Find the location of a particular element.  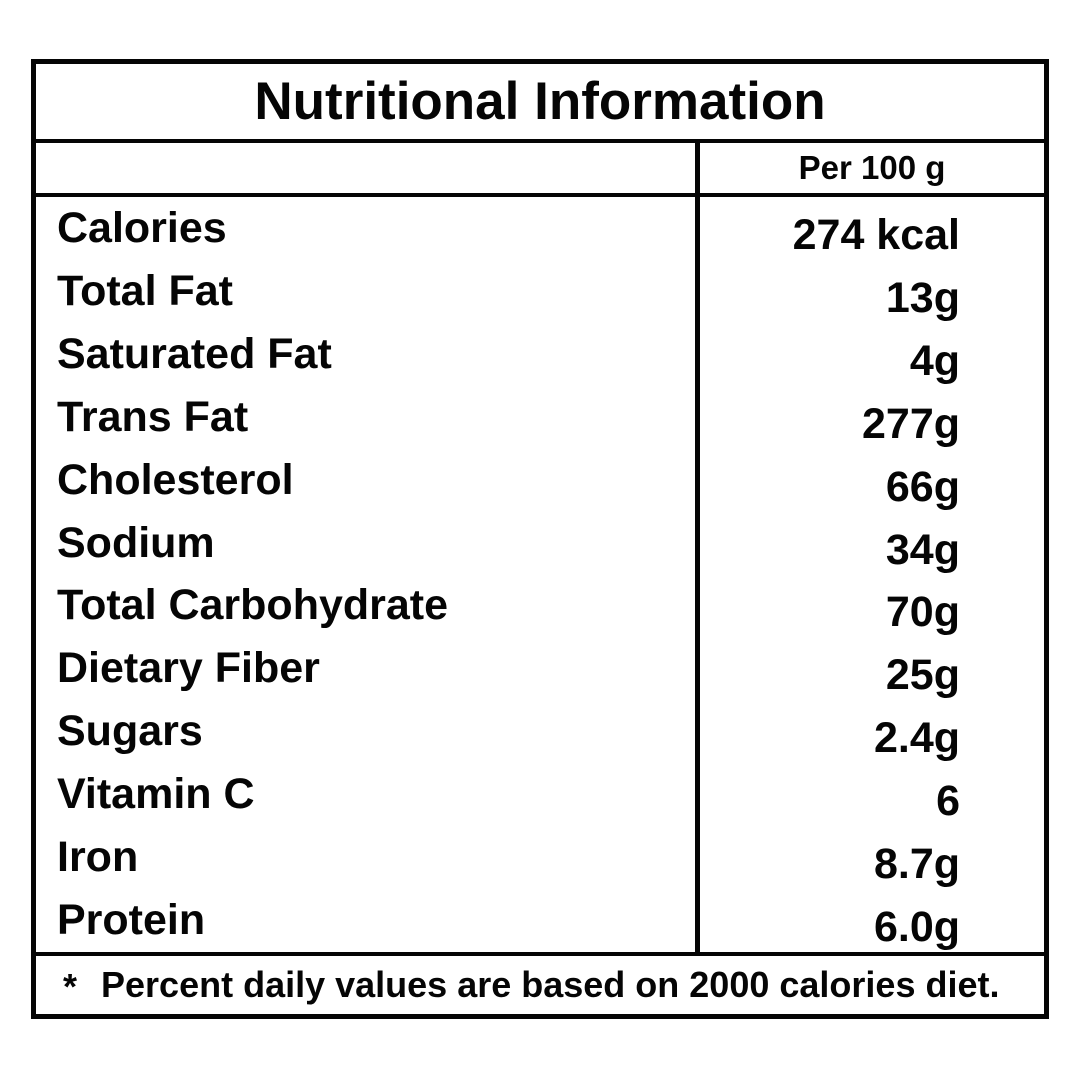

nutrient-value: 8.7g is located at coordinates (916, 864).